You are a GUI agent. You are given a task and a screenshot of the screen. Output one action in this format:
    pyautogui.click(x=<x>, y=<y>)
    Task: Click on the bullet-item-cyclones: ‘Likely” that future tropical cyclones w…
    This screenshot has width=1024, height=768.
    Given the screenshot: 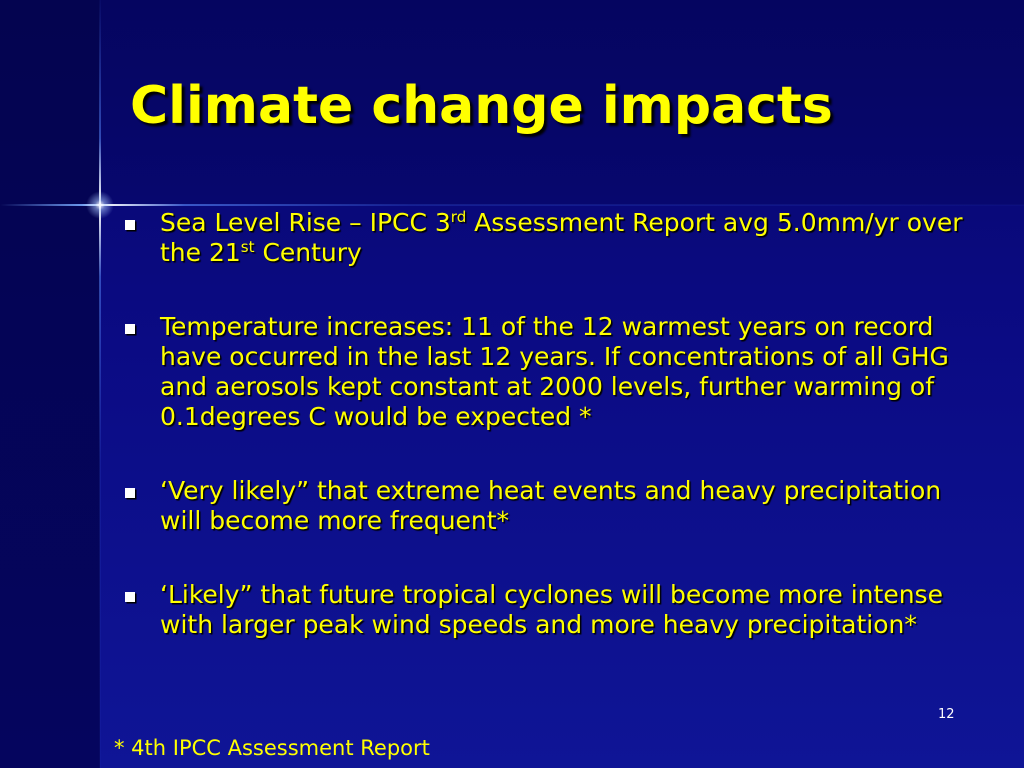 What is the action you would take?
    pyautogui.click(x=552, y=610)
    